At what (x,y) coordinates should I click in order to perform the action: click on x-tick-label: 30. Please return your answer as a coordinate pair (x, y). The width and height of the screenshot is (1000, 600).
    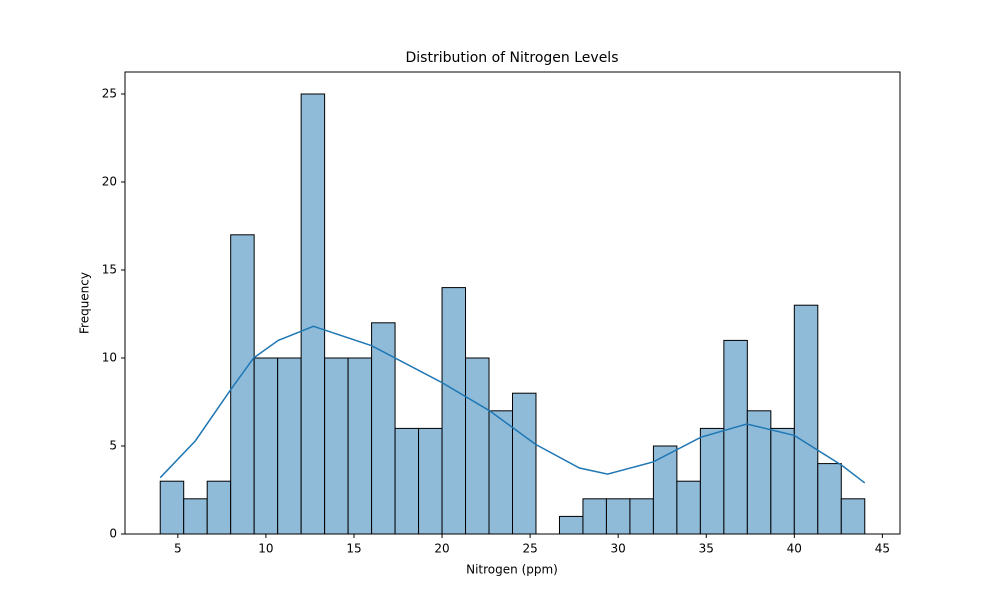
    Looking at the image, I should click on (618, 549).